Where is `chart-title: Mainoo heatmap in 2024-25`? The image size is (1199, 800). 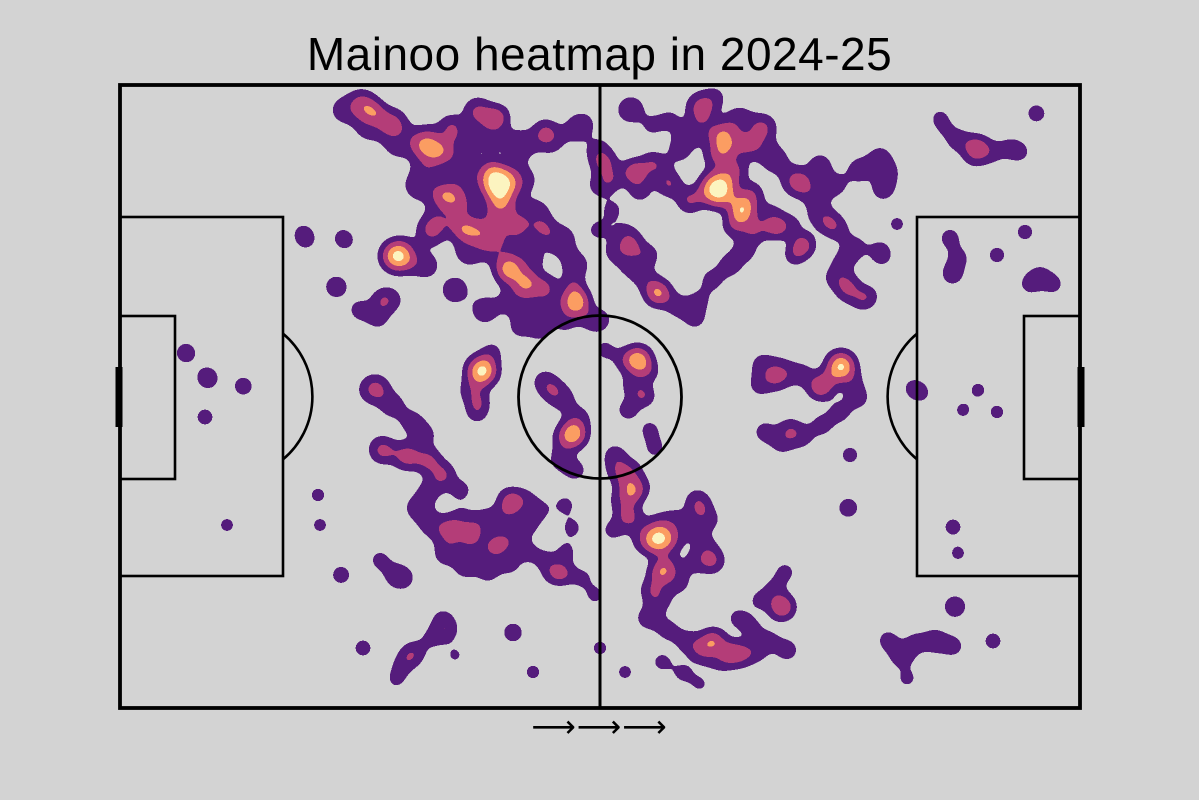 chart-title: Mainoo heatmap in 2024-25 is located at coordinates (599, 54).